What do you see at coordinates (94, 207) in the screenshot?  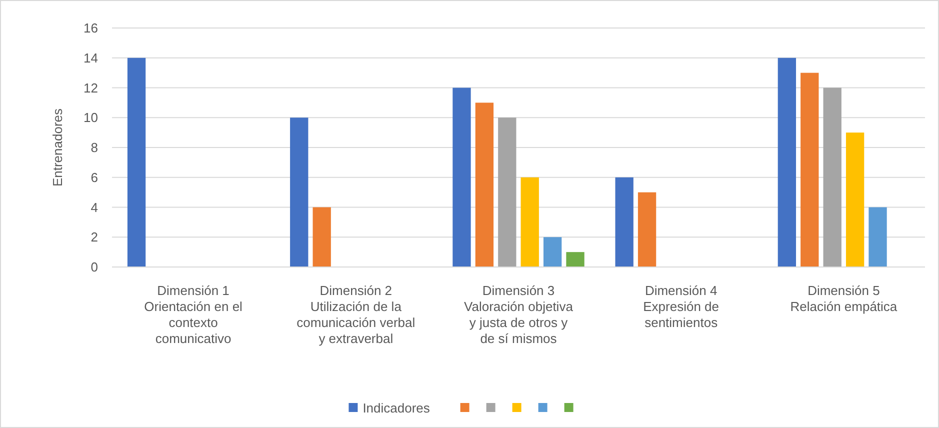 I see `y-tick-label: 4` at bounding box center [94, 207].